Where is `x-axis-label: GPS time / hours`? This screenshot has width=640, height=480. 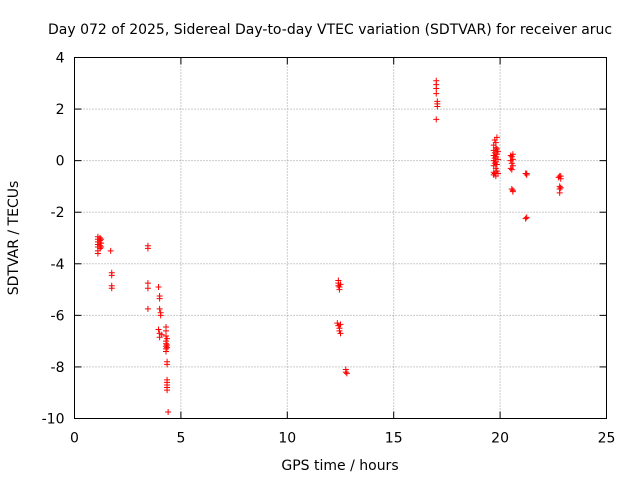 x-axis-label: GPS time / hours is located at coordinates (339, 466).